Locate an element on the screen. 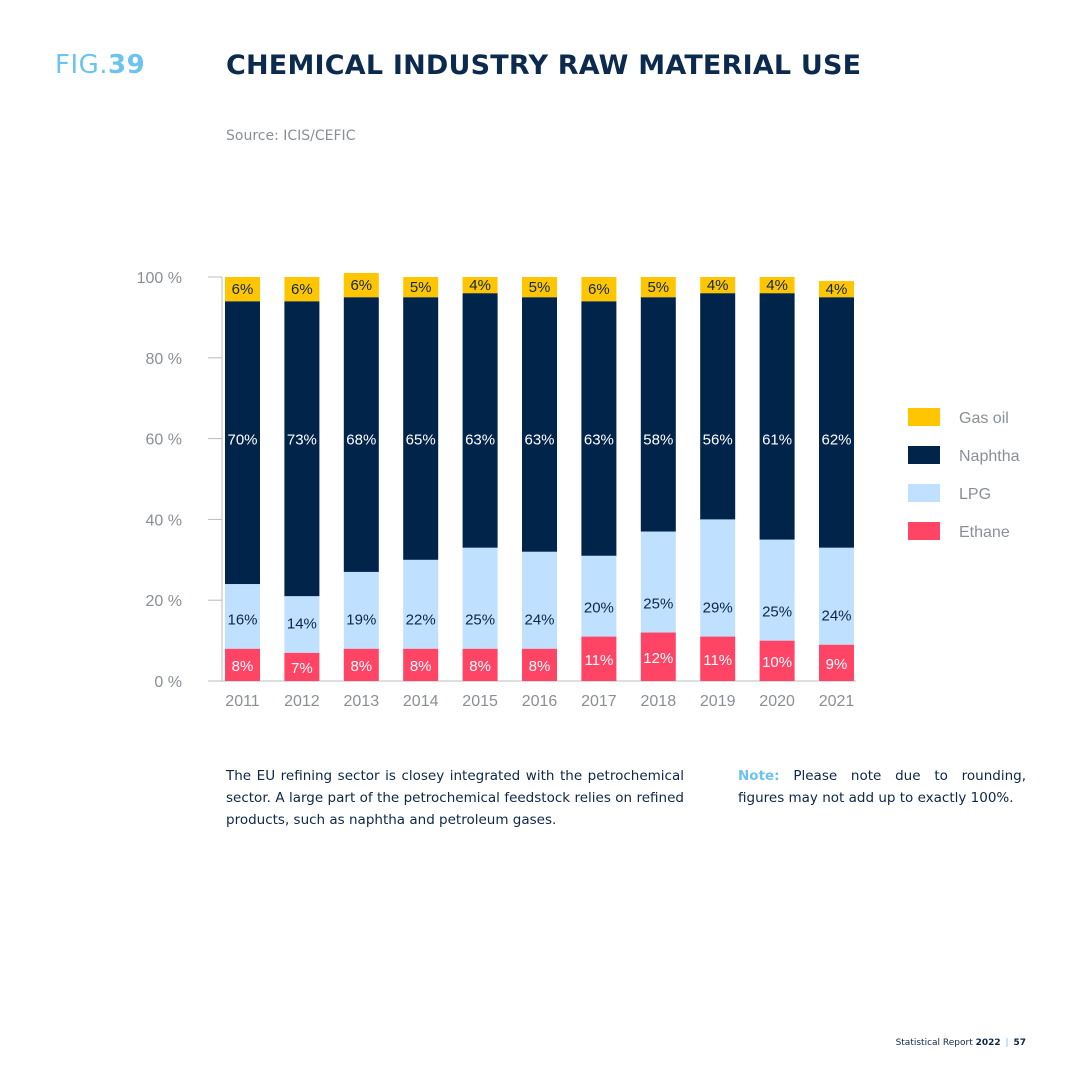 This screenshot has height=1080, width=1080. y-tick-label: 100 % is located at coordinates (159, 278).